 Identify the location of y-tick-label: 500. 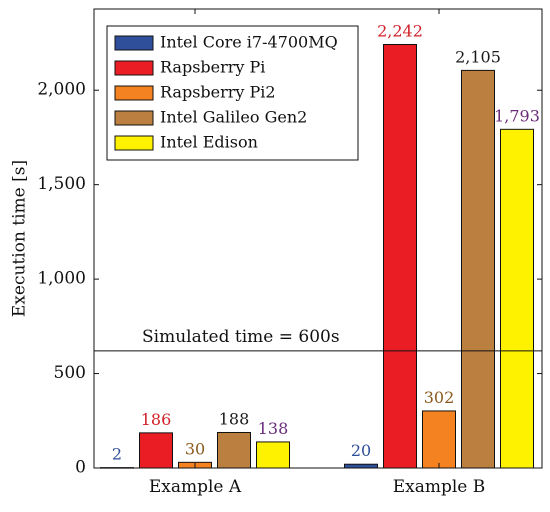
(70, 373).